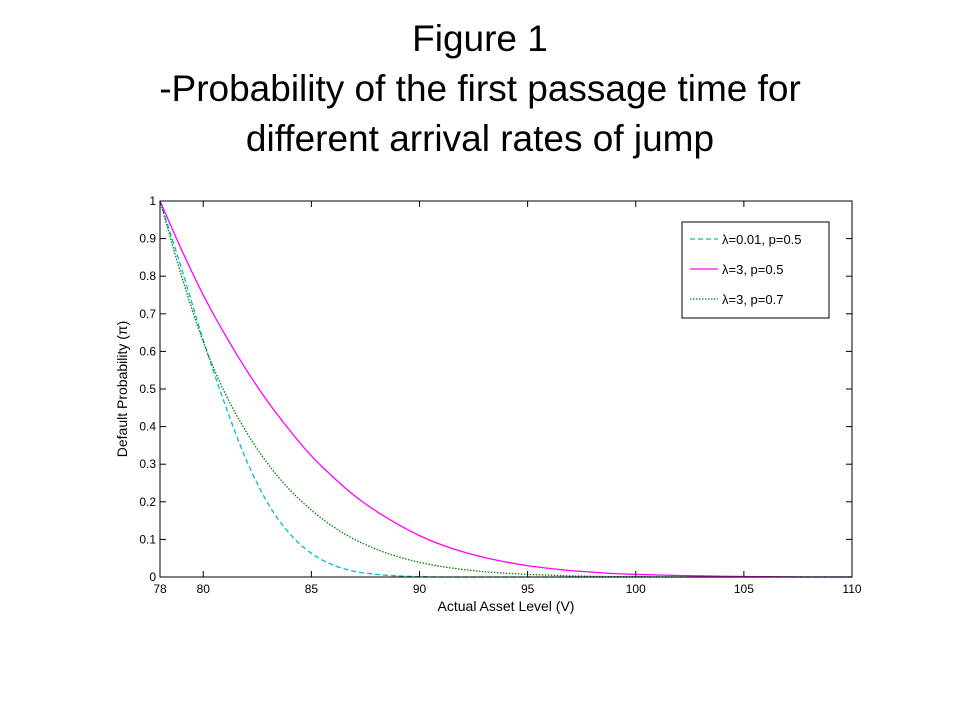  What do you see at coordinates (160, 589) in the screenshot?
I see `x-tick-label: 78` at bounding box center [160, 589].